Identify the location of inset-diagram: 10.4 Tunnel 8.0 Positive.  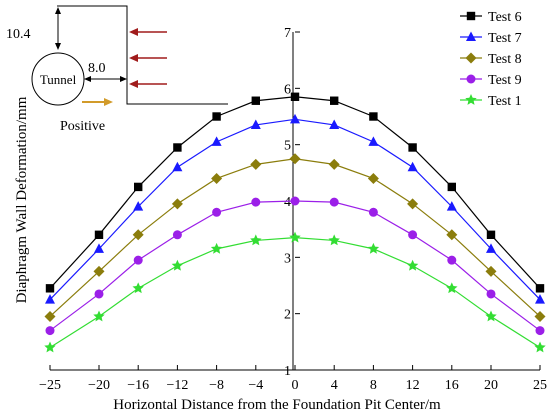
(117, 69).